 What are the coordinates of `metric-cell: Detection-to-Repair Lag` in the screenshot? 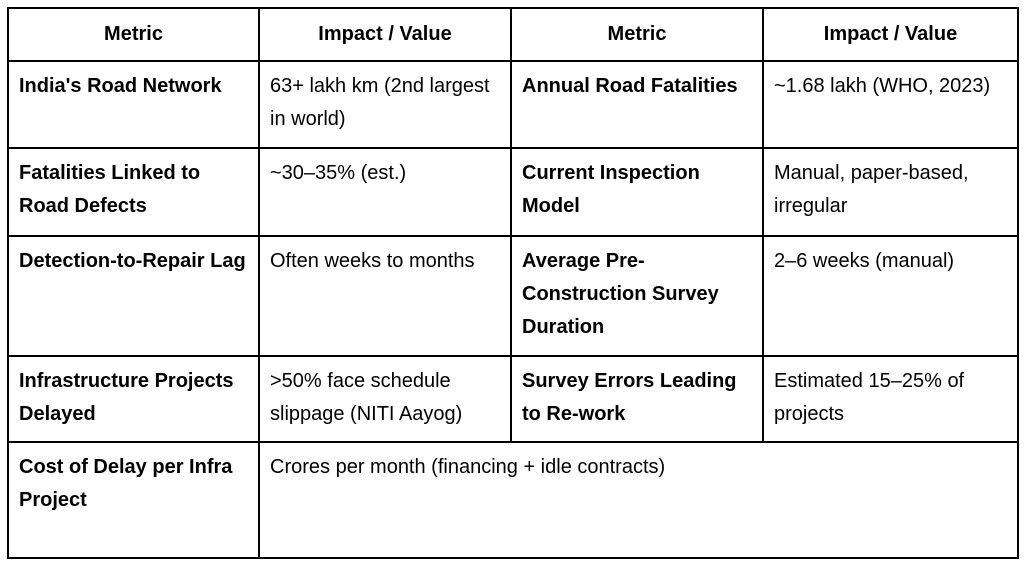 It's located at (133, 296).